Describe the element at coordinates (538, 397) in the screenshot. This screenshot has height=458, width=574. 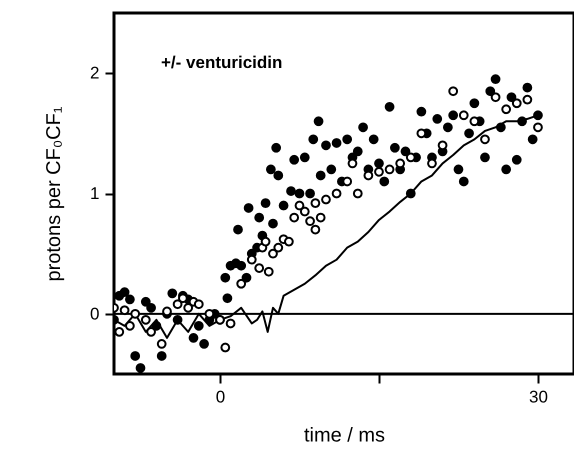
I see `x-tick-label: 30` at that location.